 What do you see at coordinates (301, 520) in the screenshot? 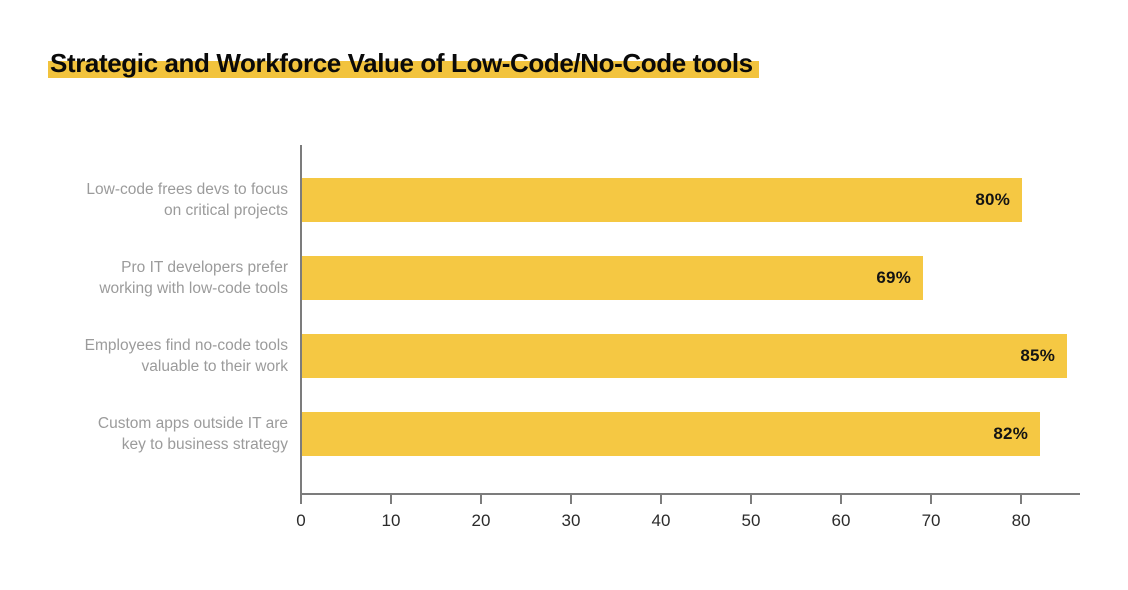
I see `x-tick-label: 0` at bounding box center [301, 520].